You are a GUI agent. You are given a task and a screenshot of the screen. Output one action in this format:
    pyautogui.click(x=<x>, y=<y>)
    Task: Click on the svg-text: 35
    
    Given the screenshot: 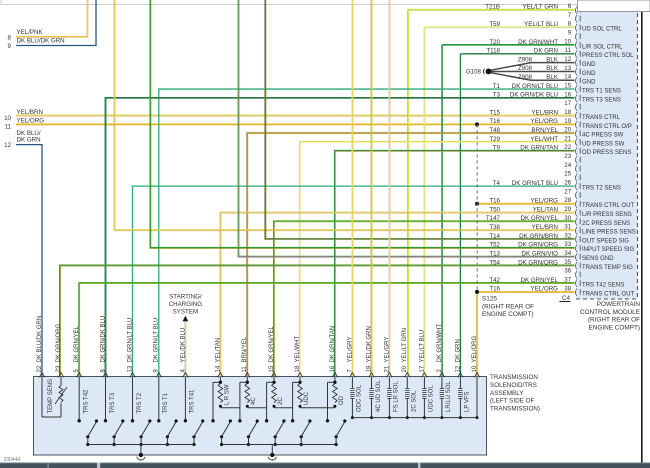 What is the action you would take?
    pyautogui.click(x=567, y=262)
    